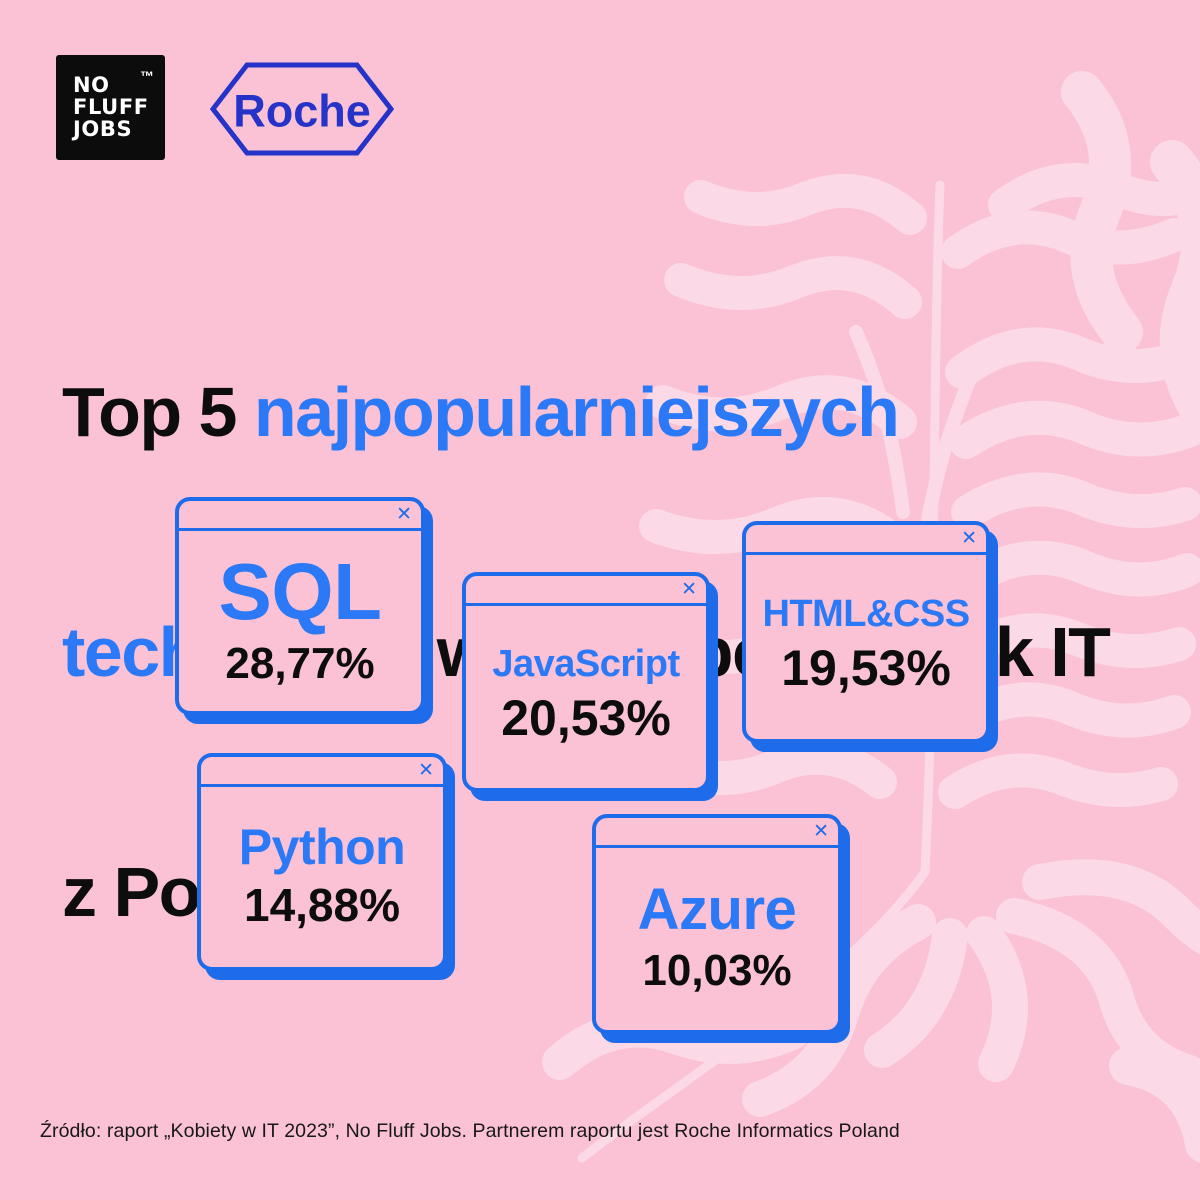  What do you see at coordinates (866, 668) in the screenshot?
I see `tech-share: 19,53%` at bounding box center [866, 668].